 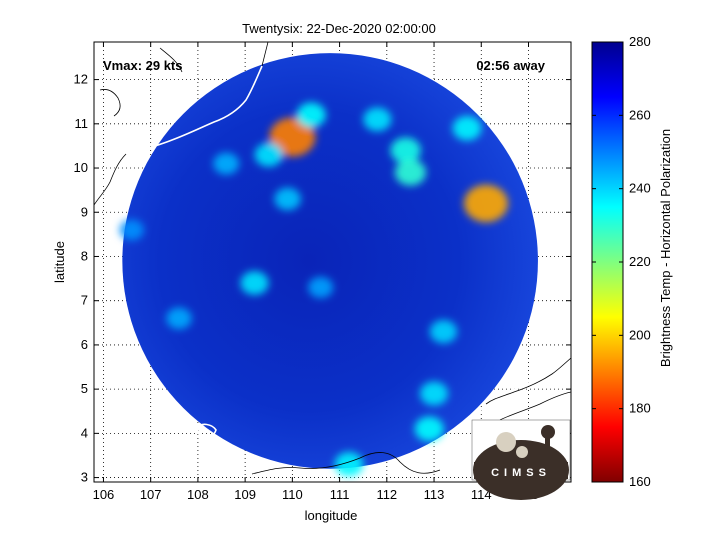 What do you see at coordinates (82, 123) in the screenshot?
I see `y-tick-label: 11` at bounding box center [82, 123].